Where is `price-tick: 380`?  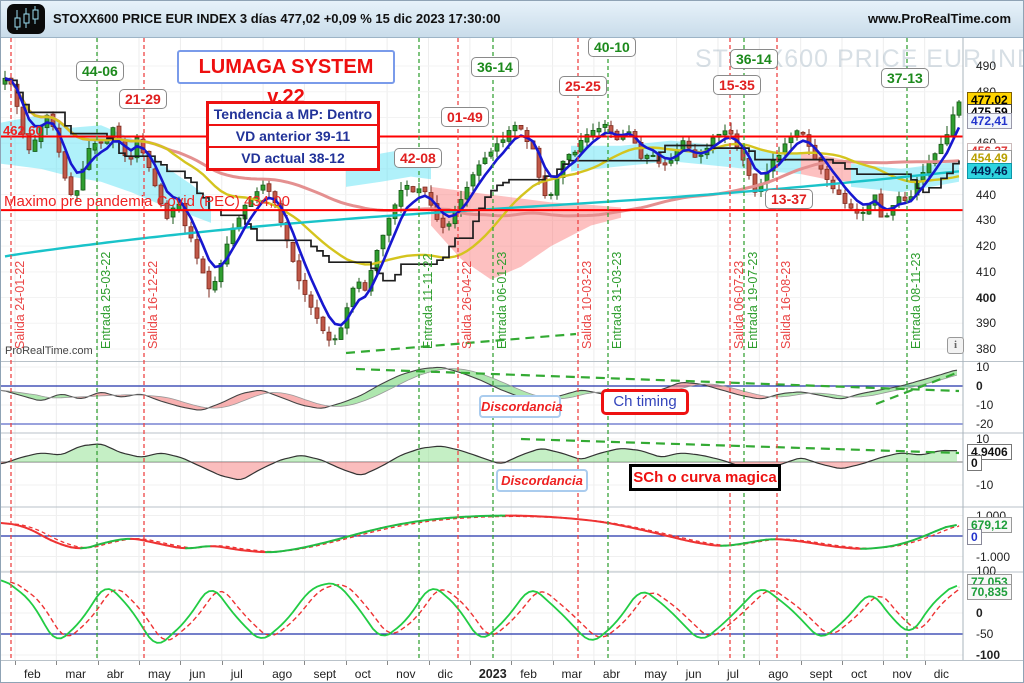
price-tick: 380 is located at coordinates (986, 348).